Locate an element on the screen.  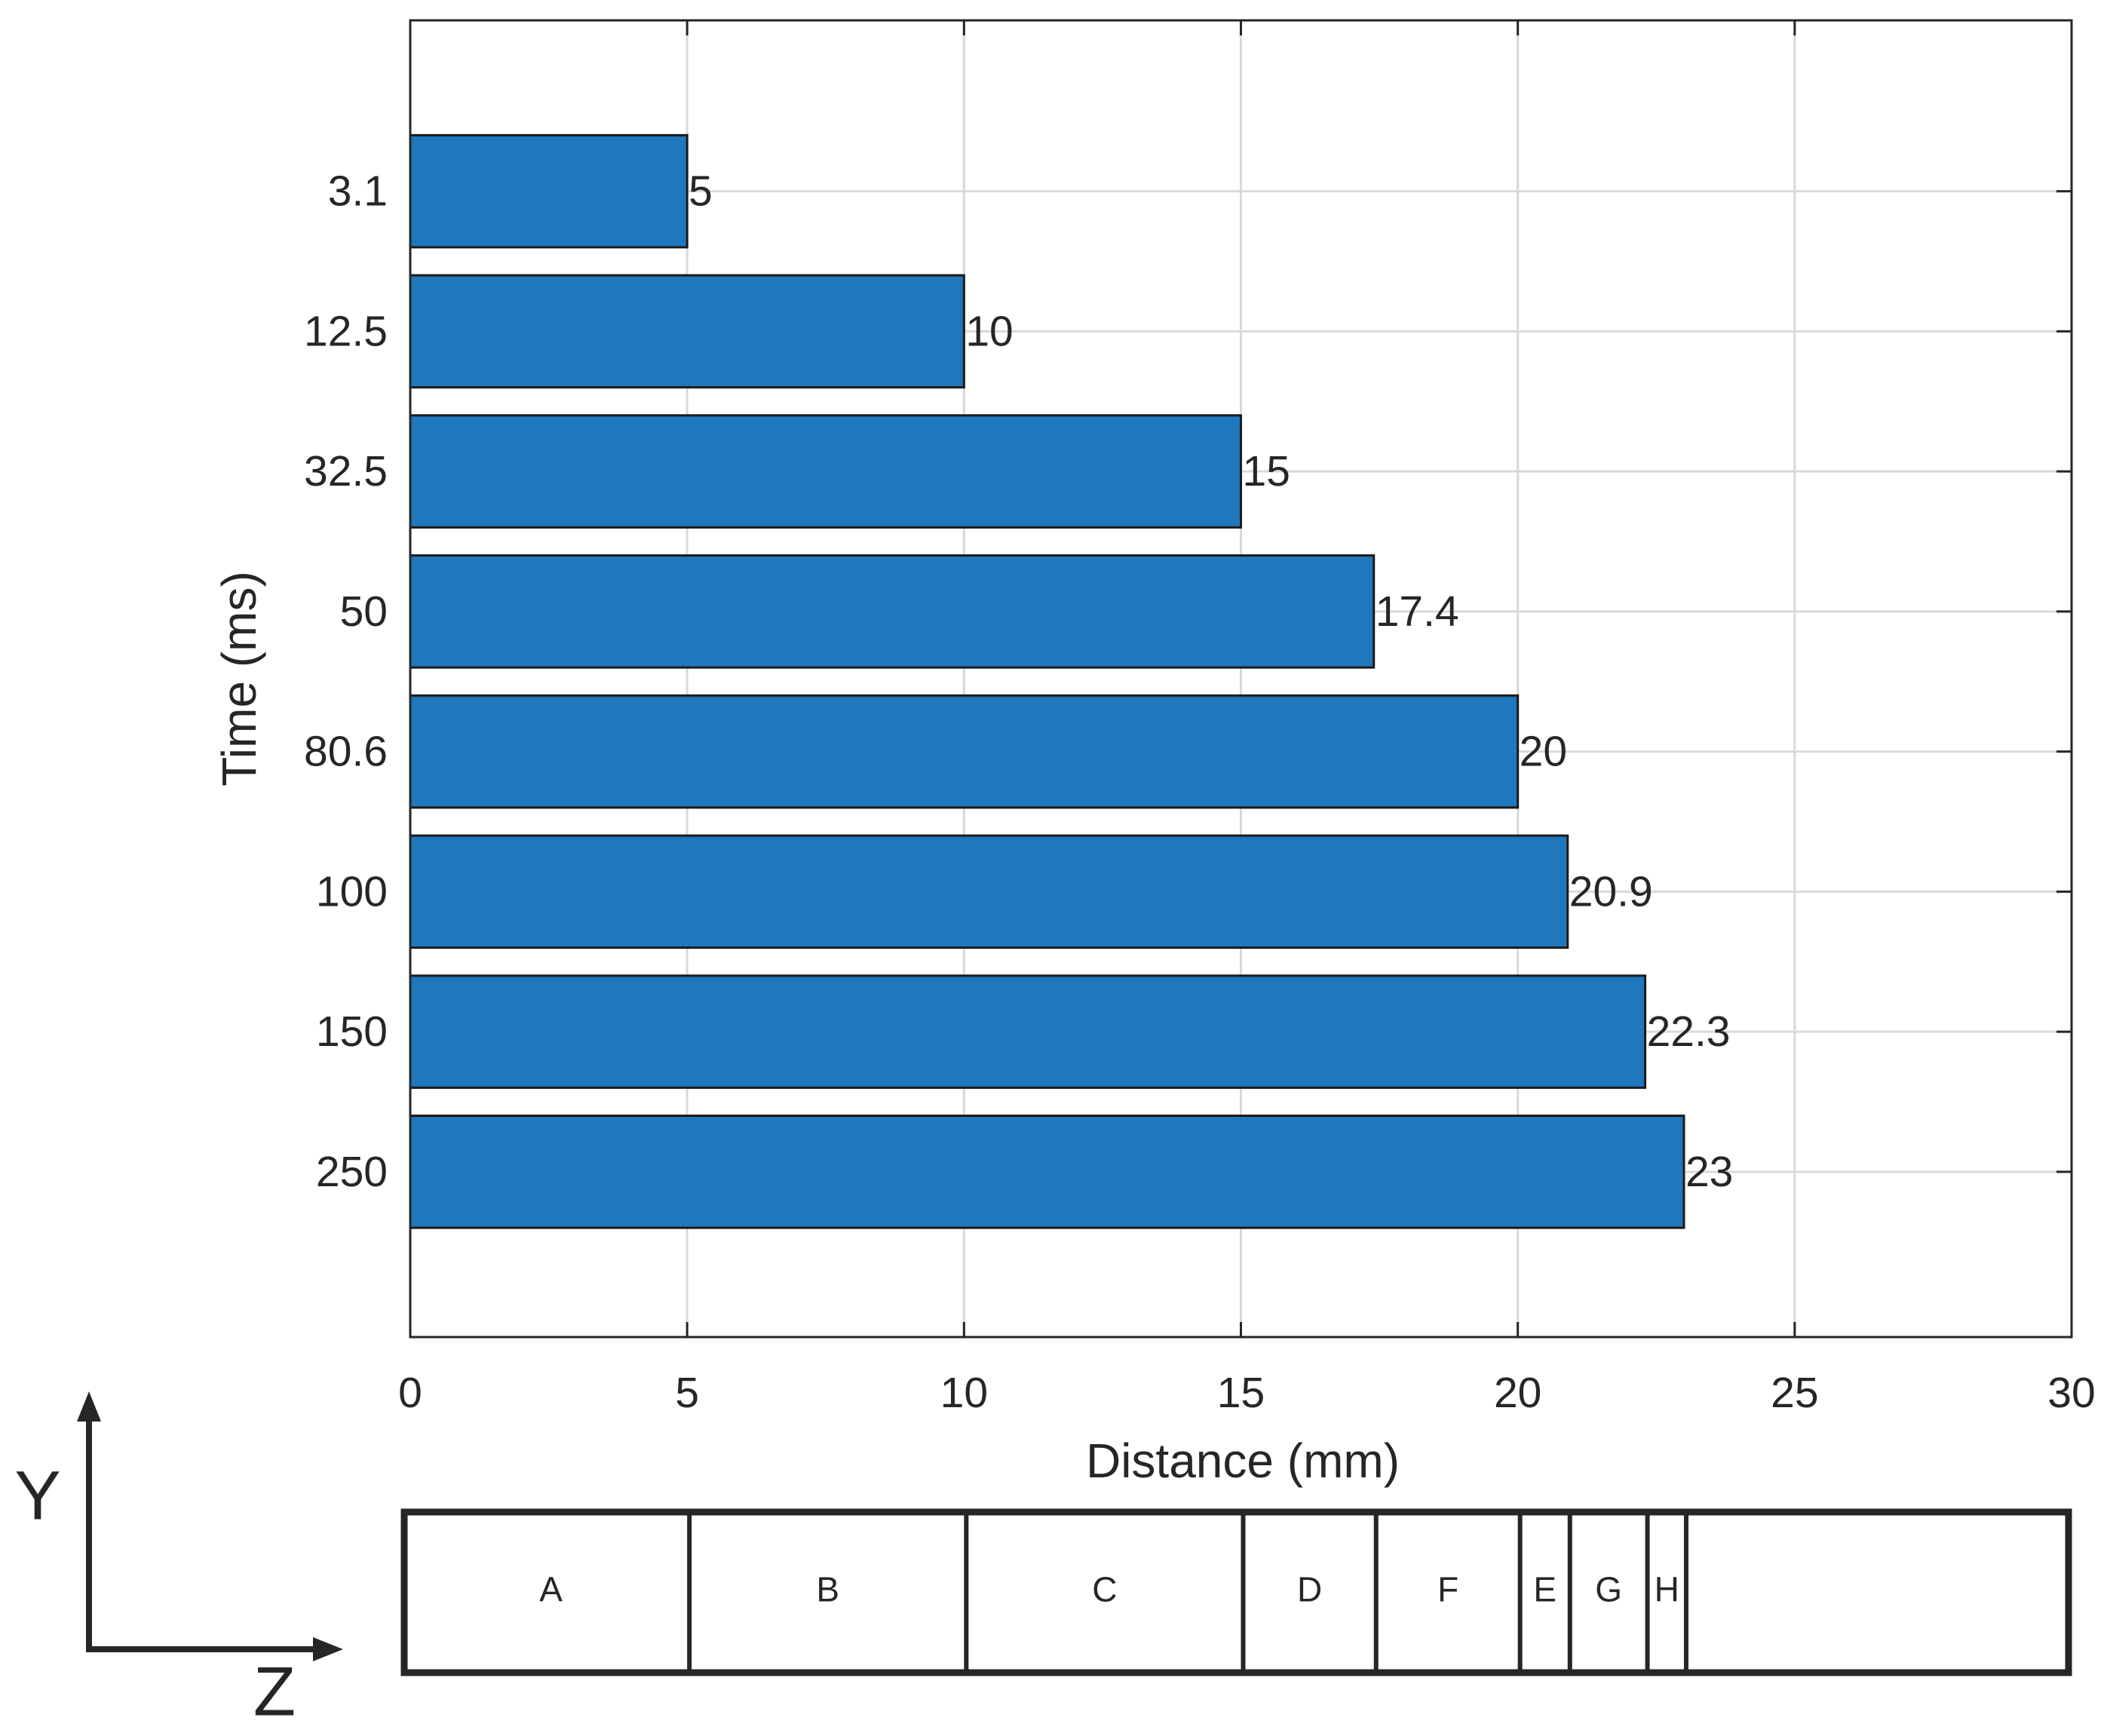
x-tick-label: 30 is located at coordinates (2071, 1393).